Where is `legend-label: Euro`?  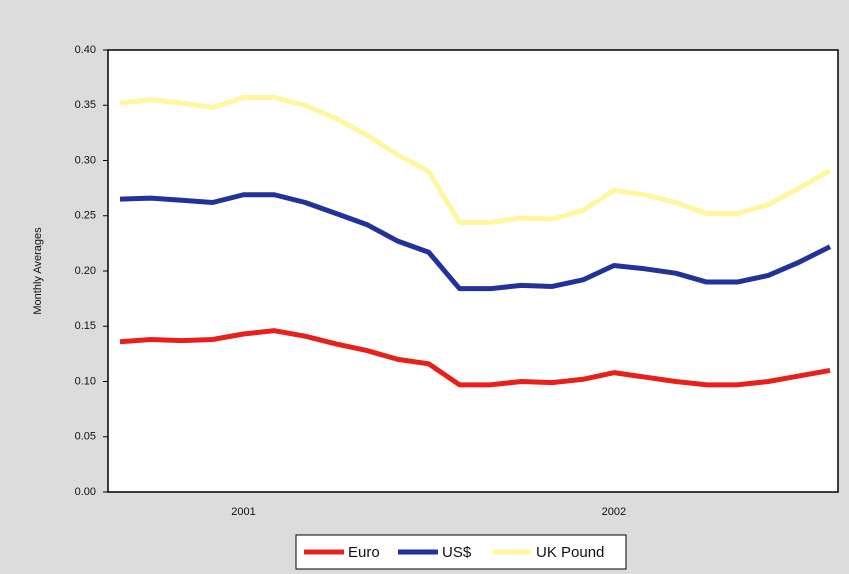 legend-label: Euro is located at coordinates (364, 552).